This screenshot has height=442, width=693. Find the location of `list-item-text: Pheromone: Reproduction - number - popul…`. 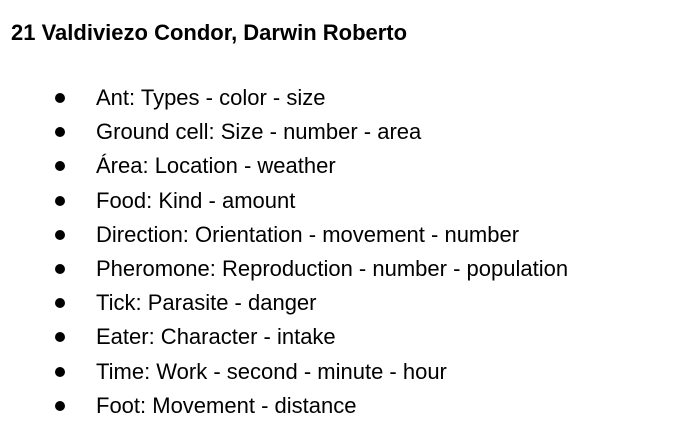

list-item-text: Pheromone: Reproduction - number - popul… is located at coordinates (332, 268).